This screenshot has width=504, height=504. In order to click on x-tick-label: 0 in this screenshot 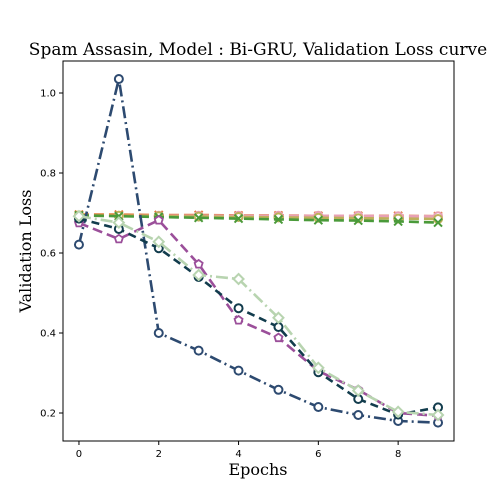, I will do `click(79, 454)`.